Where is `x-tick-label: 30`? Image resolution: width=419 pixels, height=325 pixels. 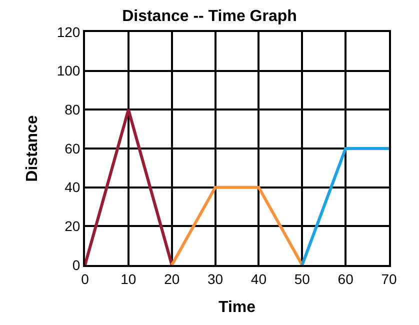
x-tick-label: 30 is located at coordinates (216, 278).